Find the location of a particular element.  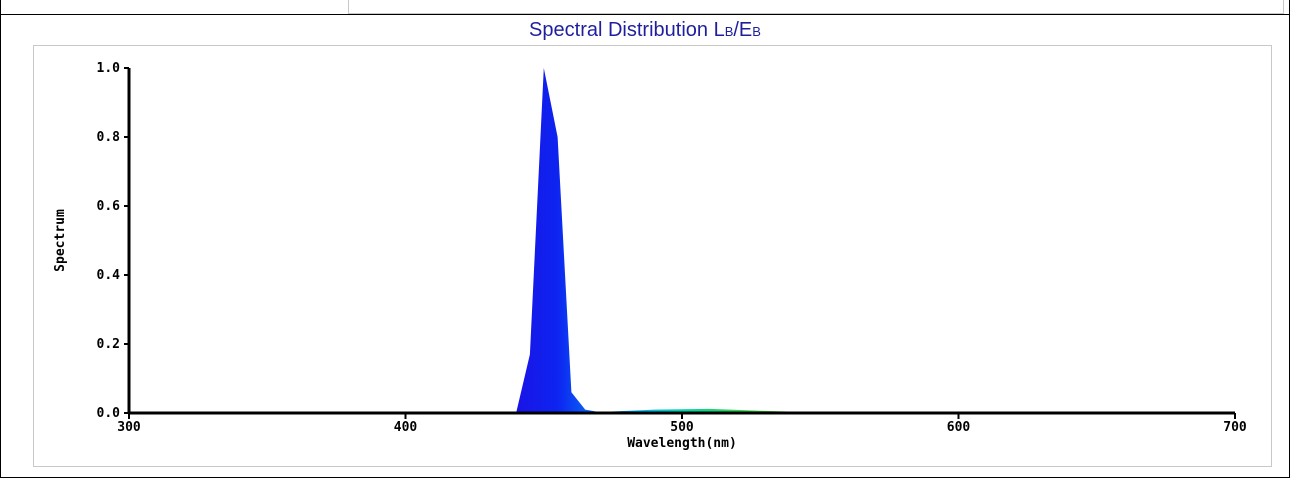

frame-top-divider is located at coordinates (645, 14).